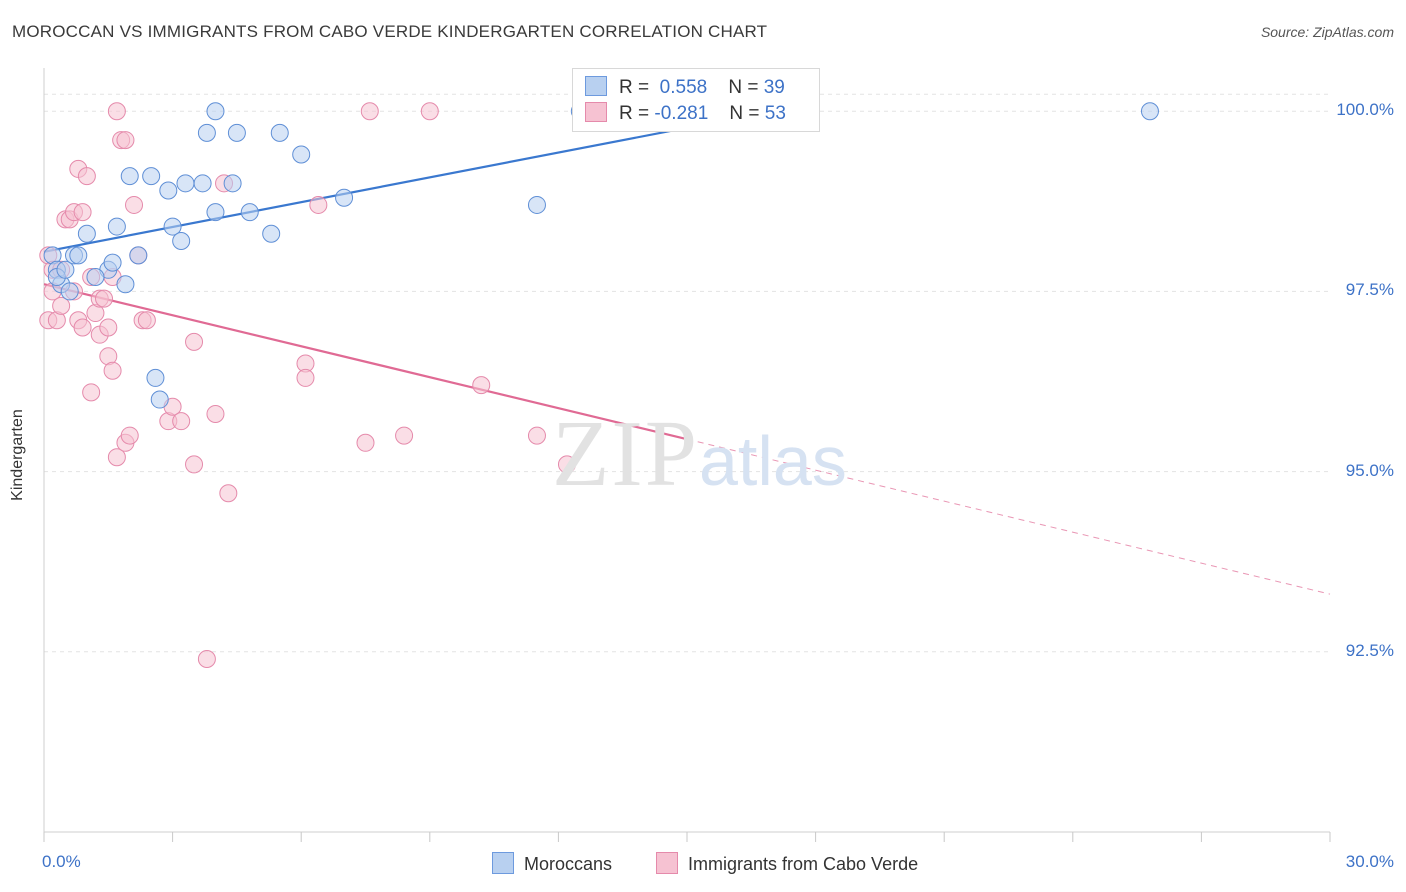  Describe the element at coordinates (681, 113) in the screenshot. I see `r-value: -0.281` at that location.